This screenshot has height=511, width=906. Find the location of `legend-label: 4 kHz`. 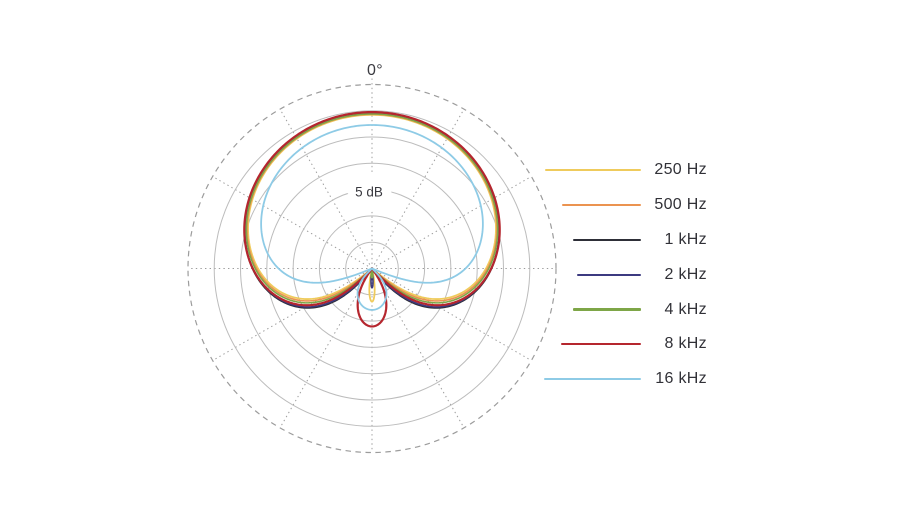

legend-label: 4 kHz is located at coordinates (685, 309).